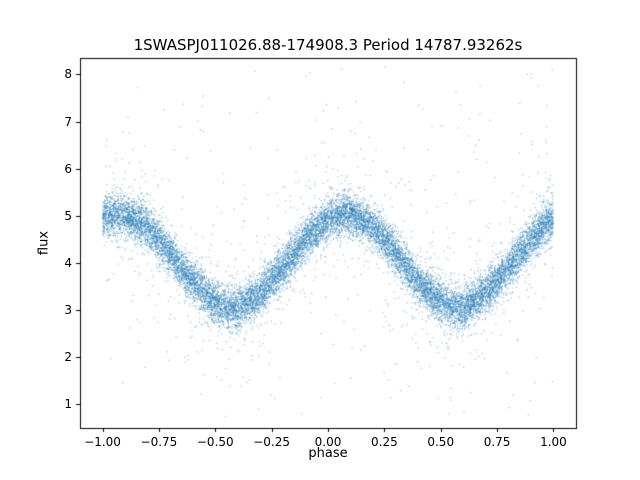  I want to click on y-tick-label: 5, so click(68, 215).